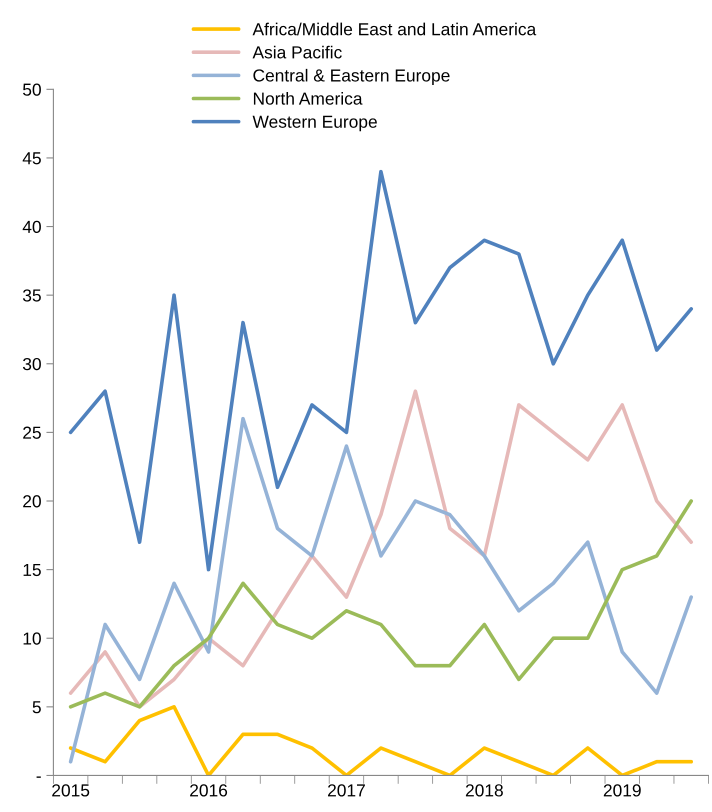 Image resolution: width=712 pixels, height=812 pixels. Describe the element at coordinates (209, 790) in the screenshot. I see `x-tick-label: 2016` at that location.